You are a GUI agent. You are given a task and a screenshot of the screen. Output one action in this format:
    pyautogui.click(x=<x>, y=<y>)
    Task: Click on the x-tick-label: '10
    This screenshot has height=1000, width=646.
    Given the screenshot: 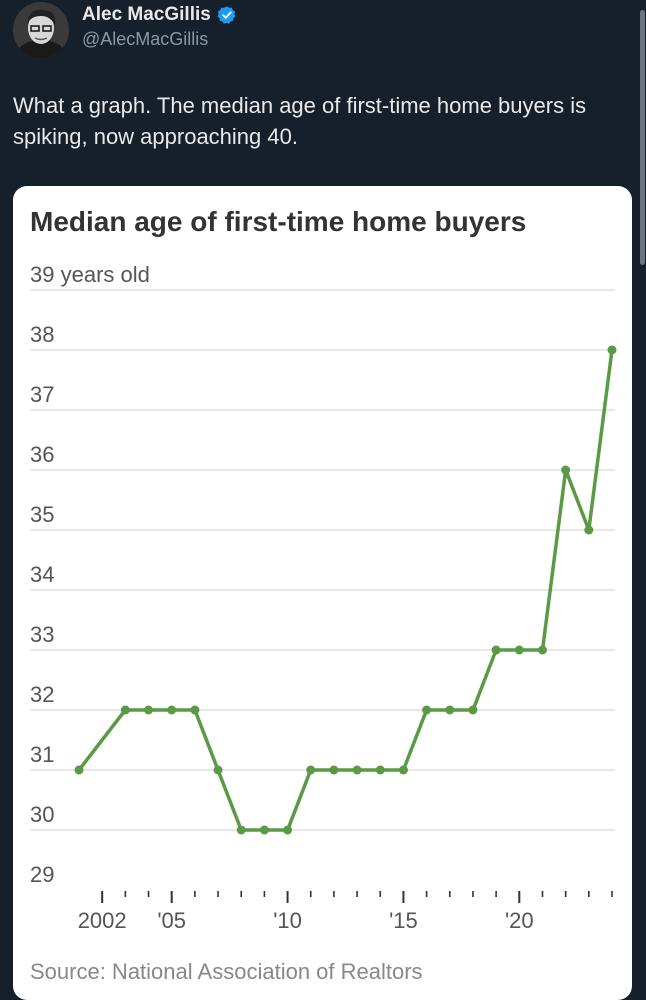 What is the action you would take?
    pyautogui.click(x=287, y=920)
    